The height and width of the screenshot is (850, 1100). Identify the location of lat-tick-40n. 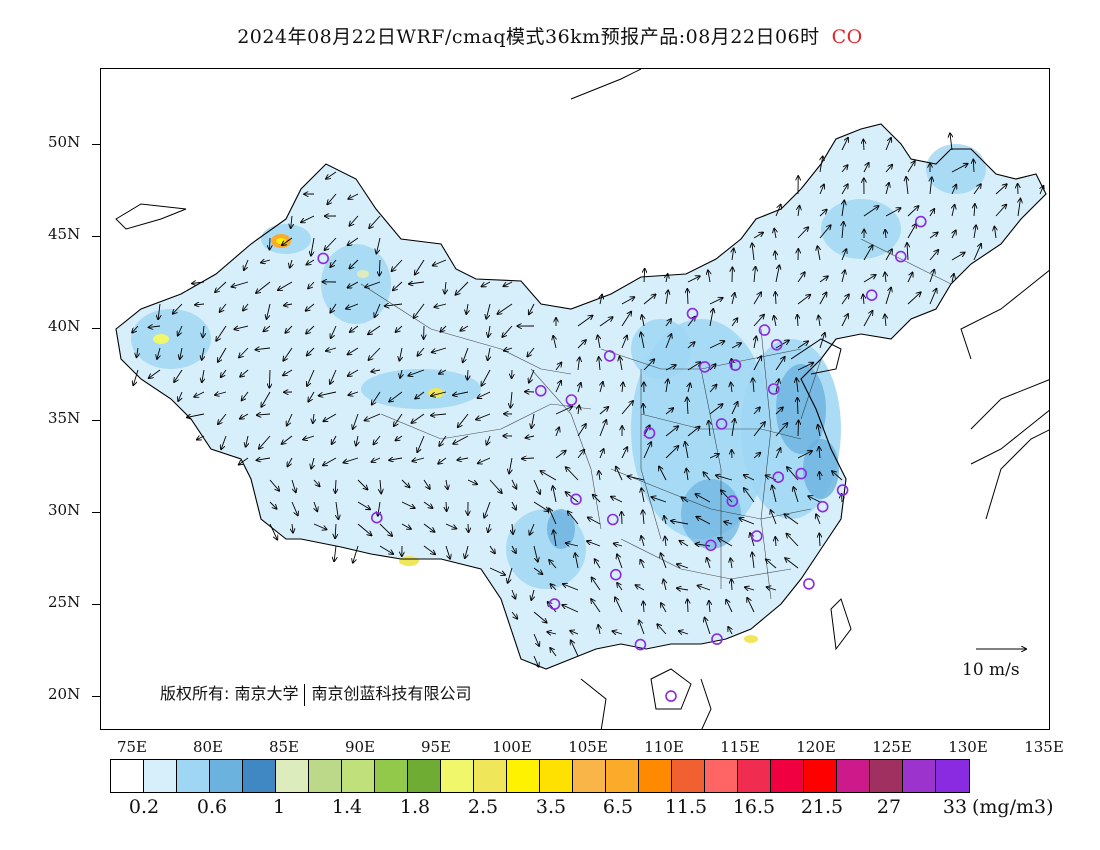
(96, 328).